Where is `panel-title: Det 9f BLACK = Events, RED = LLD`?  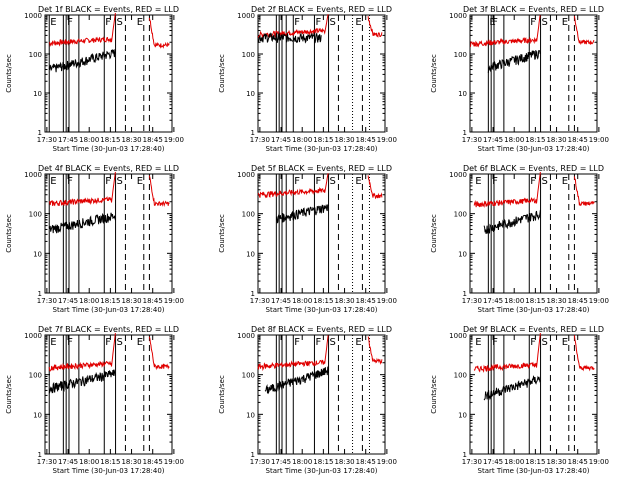
panel-title: Det 9f BLACK = Events, RED = LLD is located at coordinates (533, 329).